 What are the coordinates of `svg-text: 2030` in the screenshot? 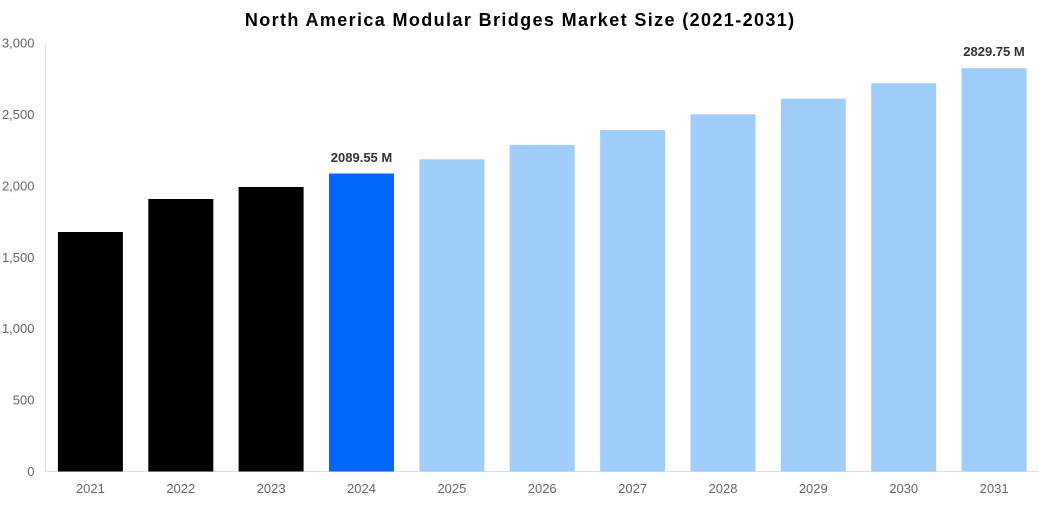 It's located at (903, 488).